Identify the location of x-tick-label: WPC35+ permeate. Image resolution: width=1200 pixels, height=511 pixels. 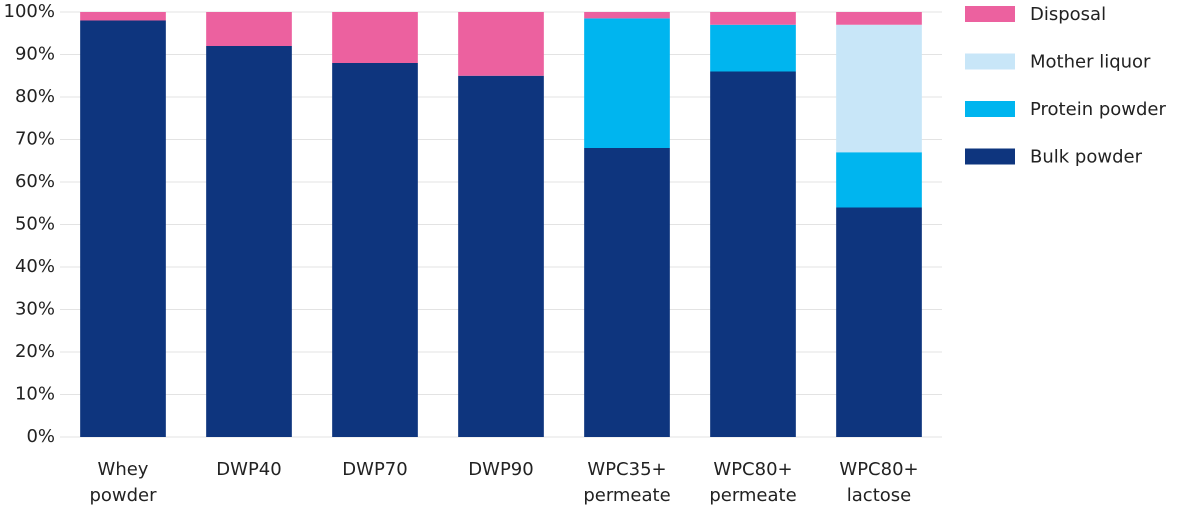
(627, 482).